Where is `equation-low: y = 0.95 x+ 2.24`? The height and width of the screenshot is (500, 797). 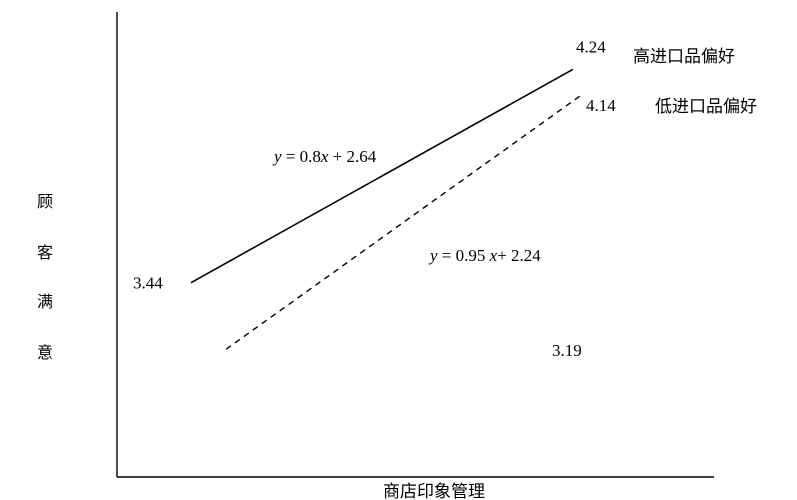
equation-low: y = 0.95 x+ 2.24 is located at coordinates (484, 255).